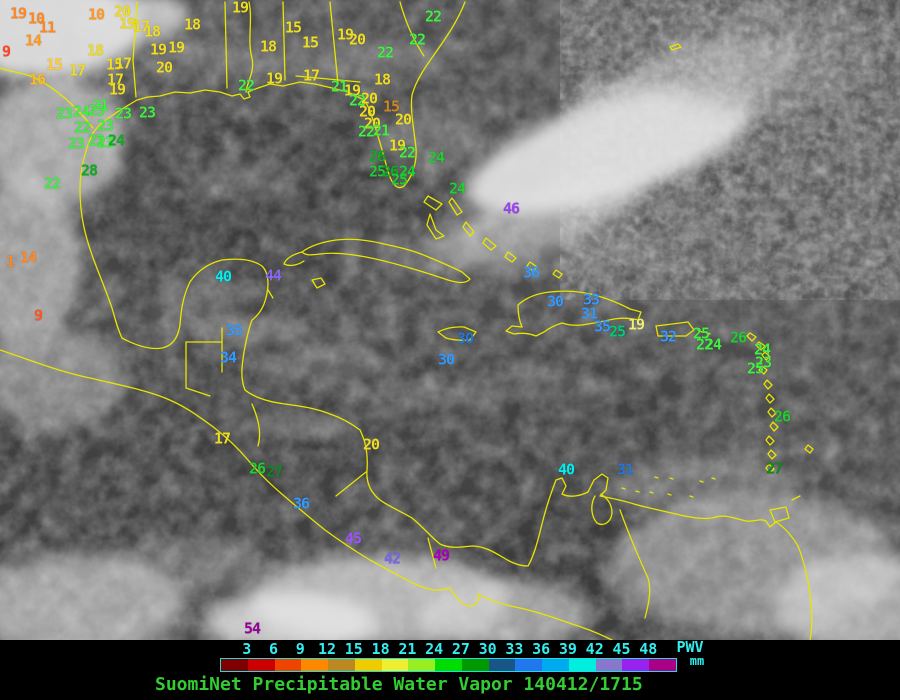  I want to click on colorbar-tick-label: 30, so click(487, 649).